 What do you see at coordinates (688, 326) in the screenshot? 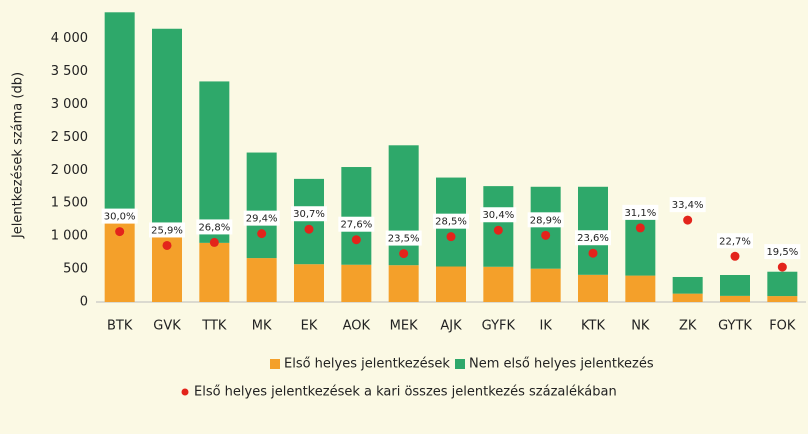
I see `x-tick-label: ZK` at bounding box center [688, 326].